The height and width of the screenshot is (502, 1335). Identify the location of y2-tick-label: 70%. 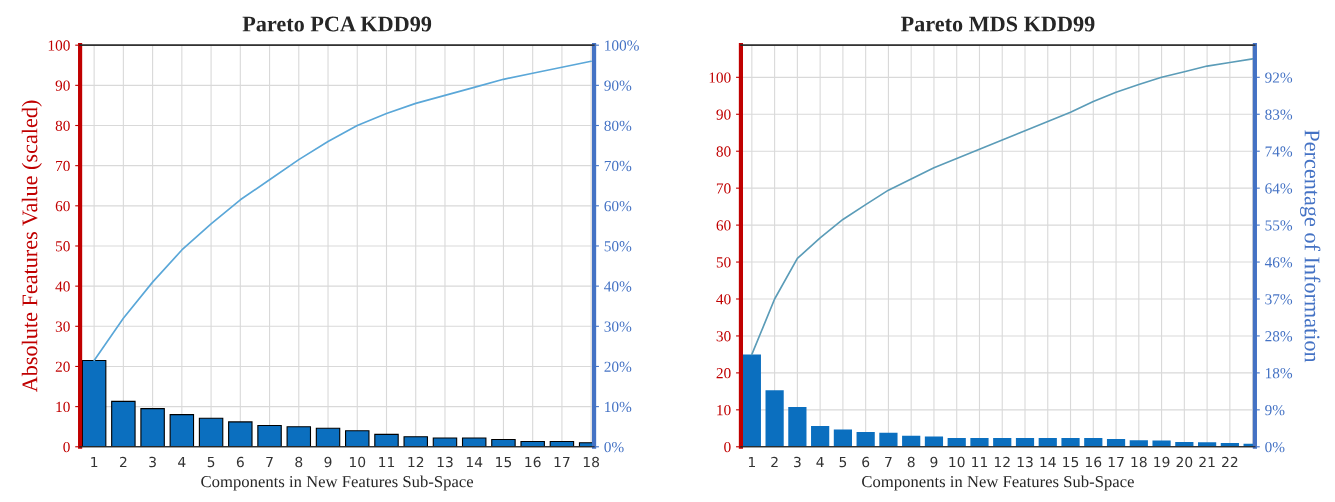
(618, 166).